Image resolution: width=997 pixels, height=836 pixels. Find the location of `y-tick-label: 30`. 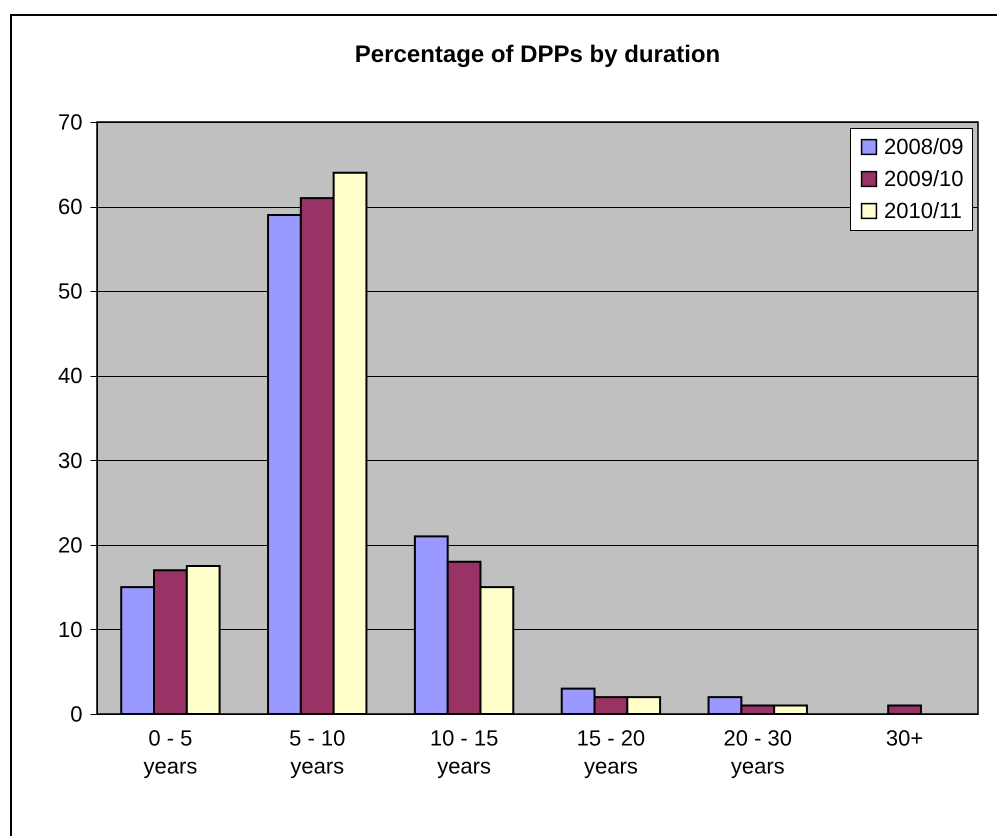

y-tick-label: 30 is located at coordinates (70, 460).